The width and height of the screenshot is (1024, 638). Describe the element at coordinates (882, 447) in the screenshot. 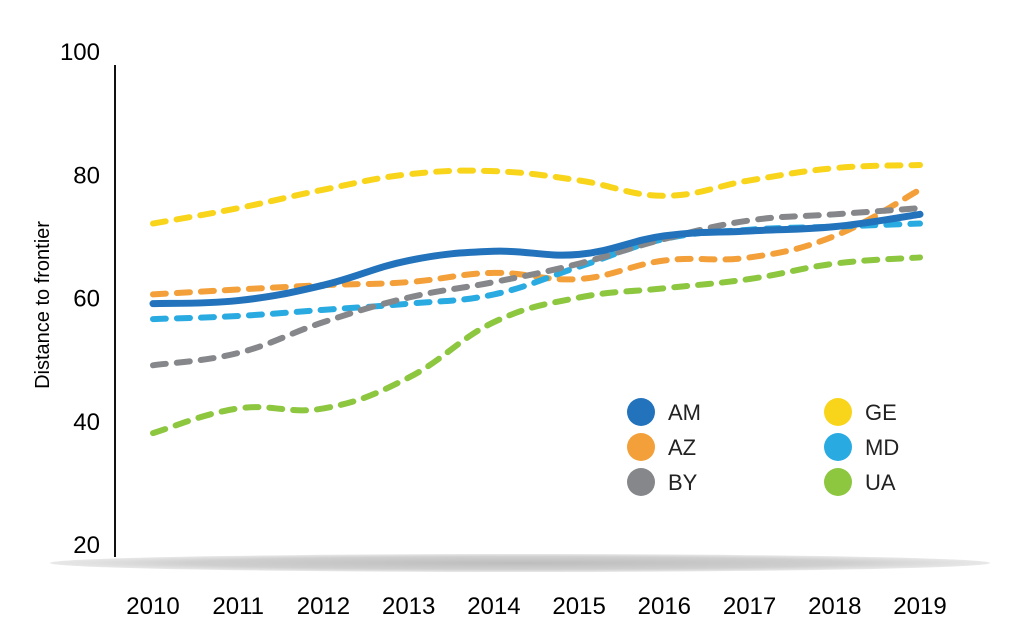

I see `legend-label-md: MD` at that location.